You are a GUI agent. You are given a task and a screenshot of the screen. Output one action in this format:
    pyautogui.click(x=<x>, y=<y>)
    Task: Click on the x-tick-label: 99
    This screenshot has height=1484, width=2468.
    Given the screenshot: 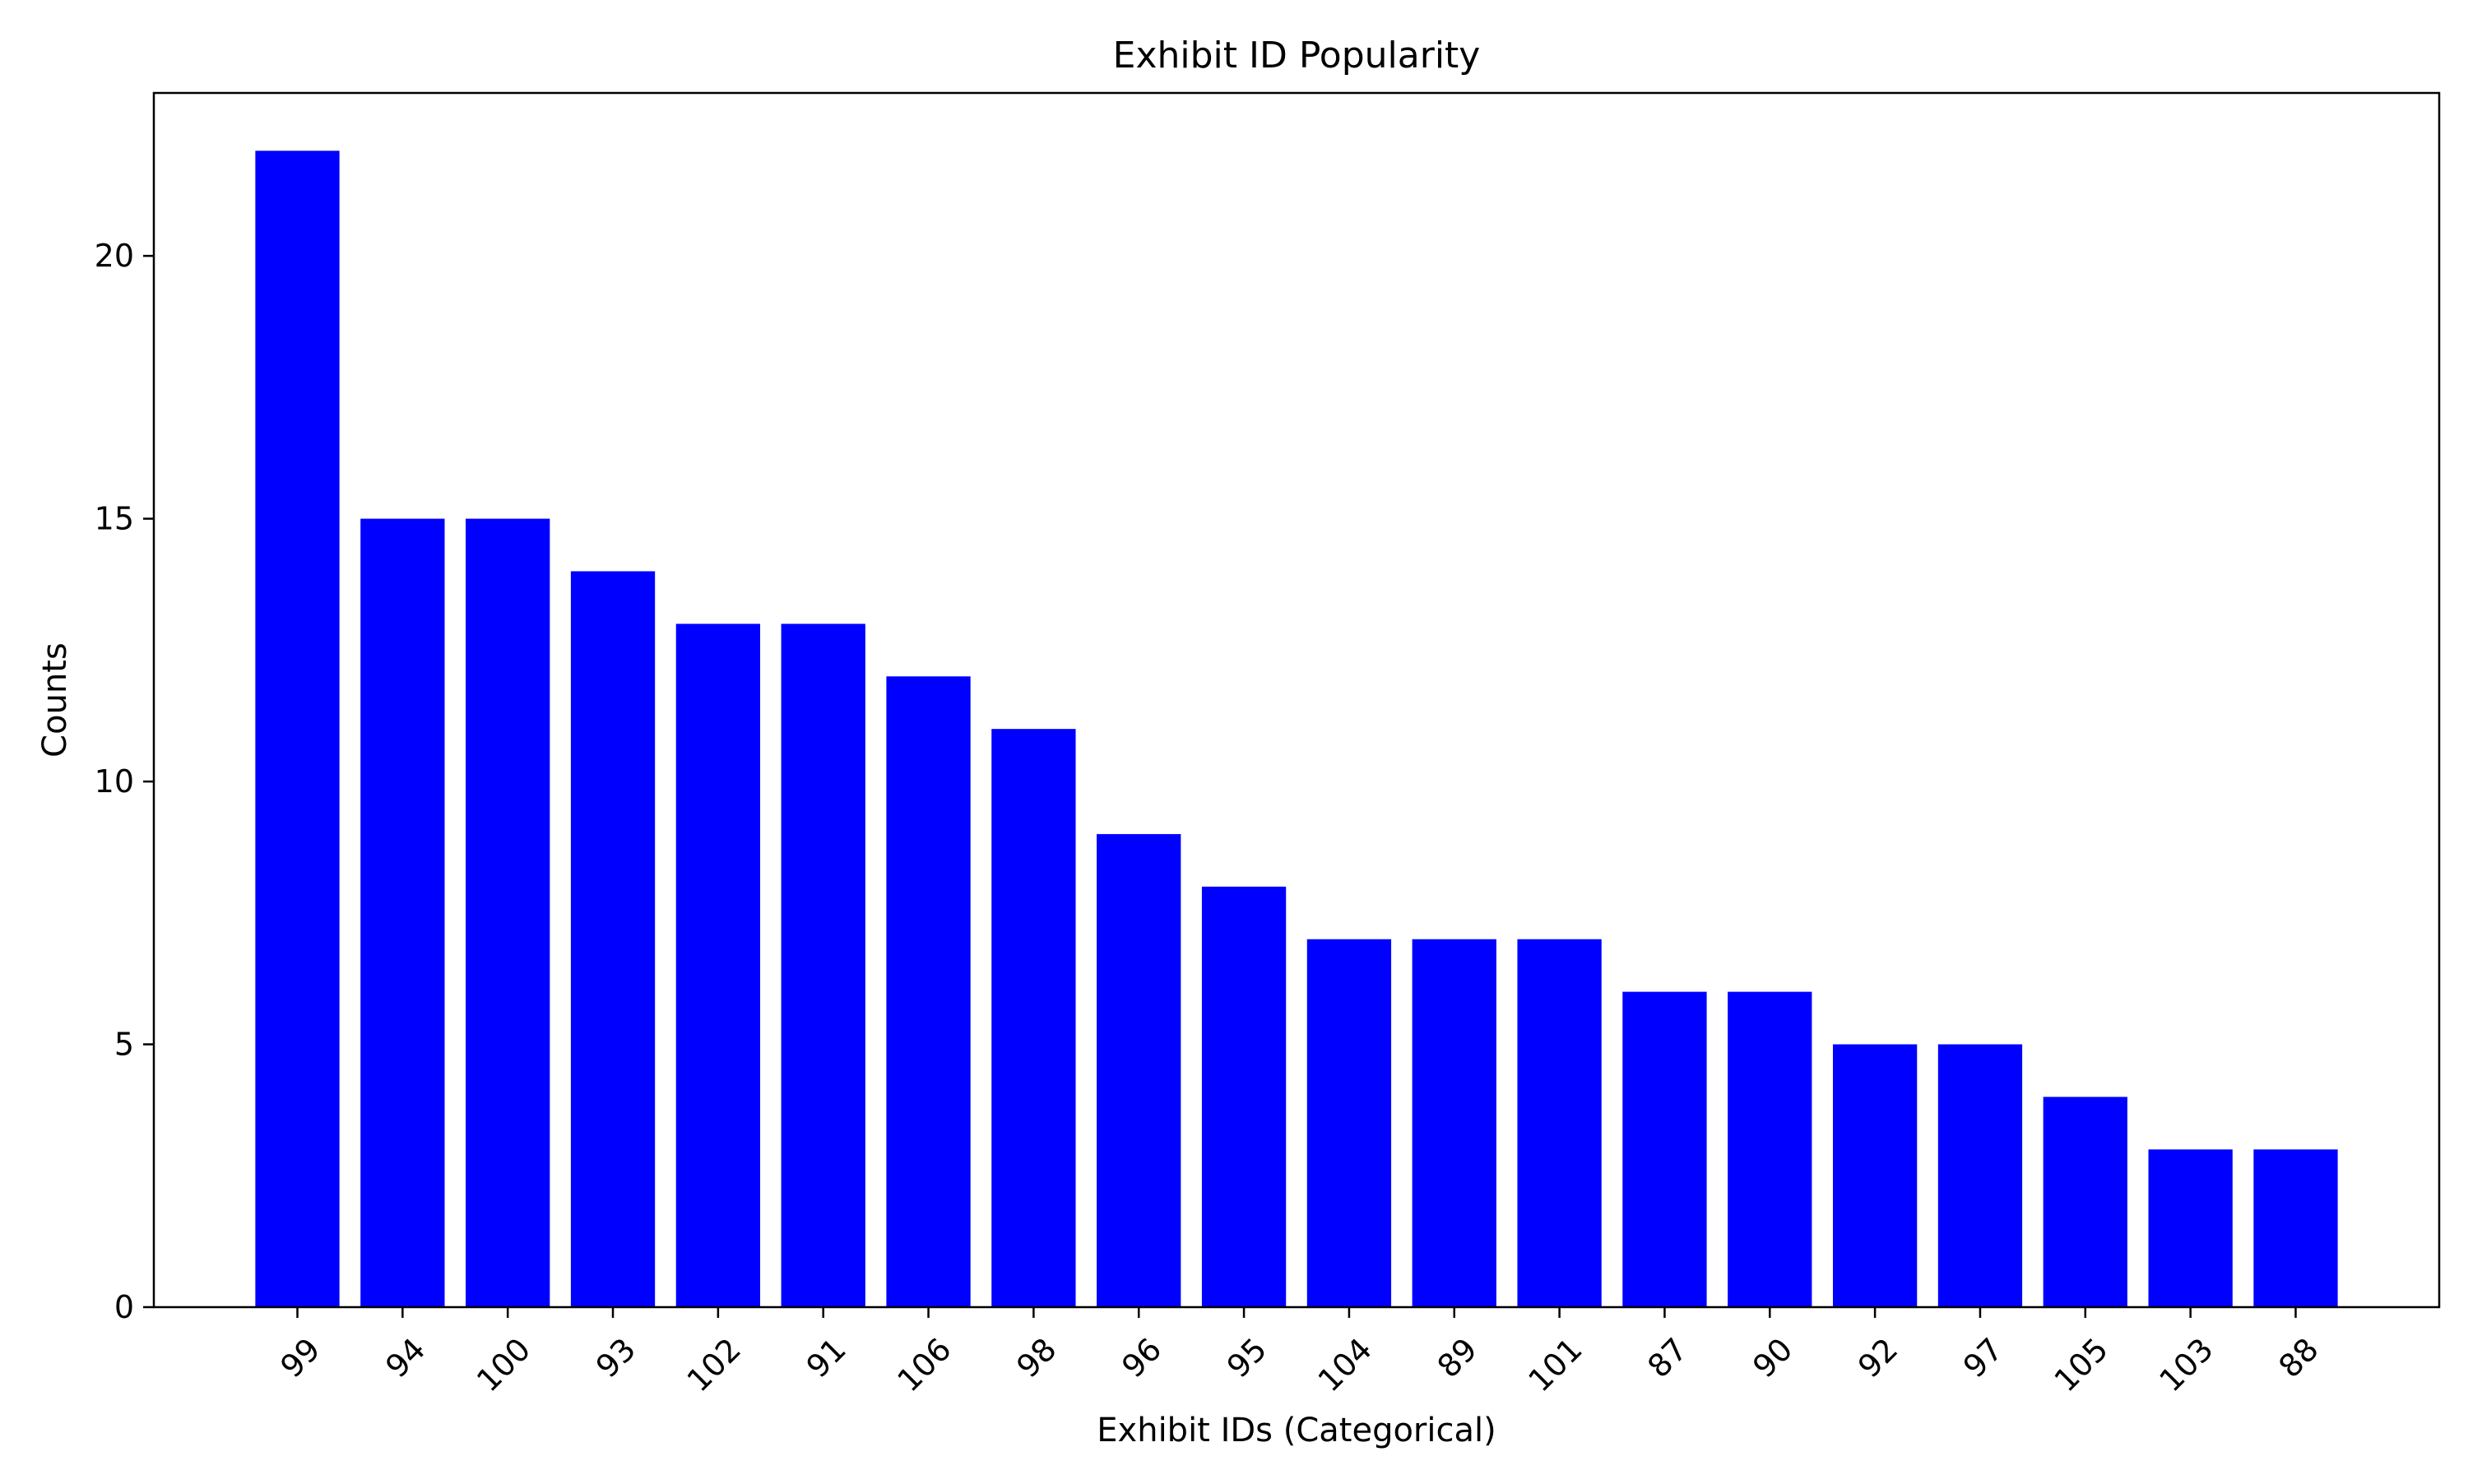 What is the action you would take?
    pyautogui.click(x=300, y=1357)
    